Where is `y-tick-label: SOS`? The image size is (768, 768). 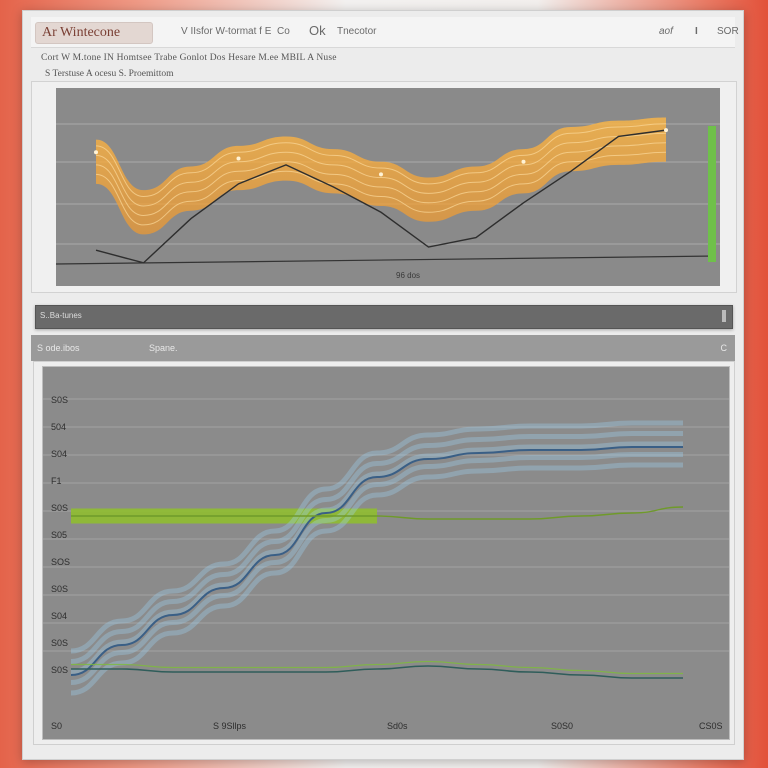 y-tick-label: SOS is located at coordinates (60, 562).